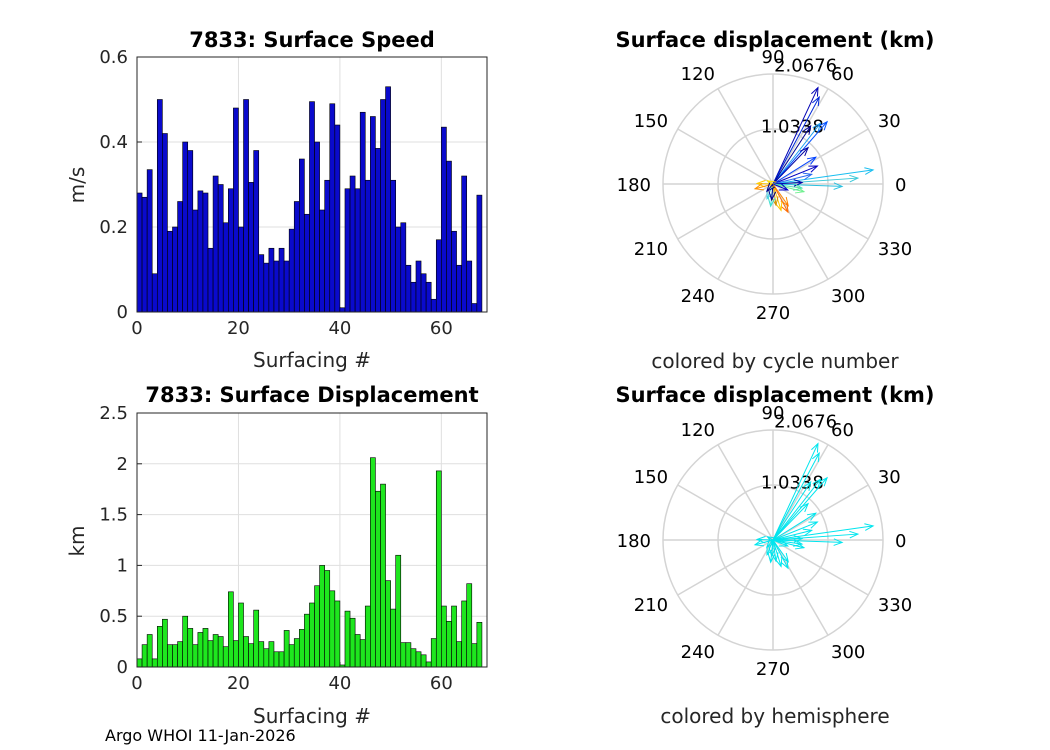  Describe the element at coordinates (889, 477) in the screenshot. I see `polar-hemisphere-angle-label: 30` at that location.